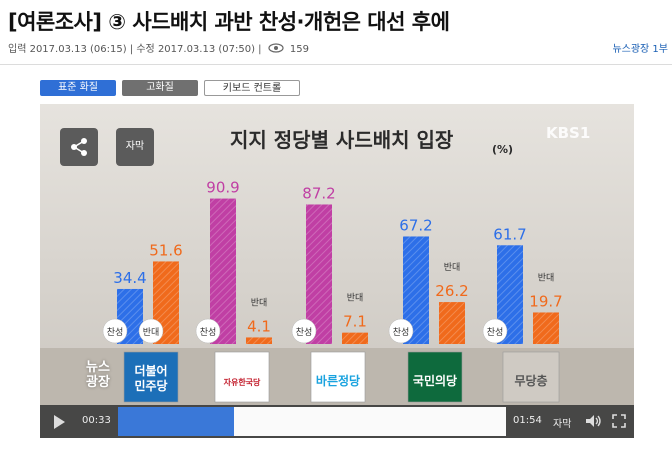 The image size is (672, 468). What do you see at coordinates (165, 250) in the screenshot?
I see `value-label-oppose: 51.6` at bounding box center [165, 250].